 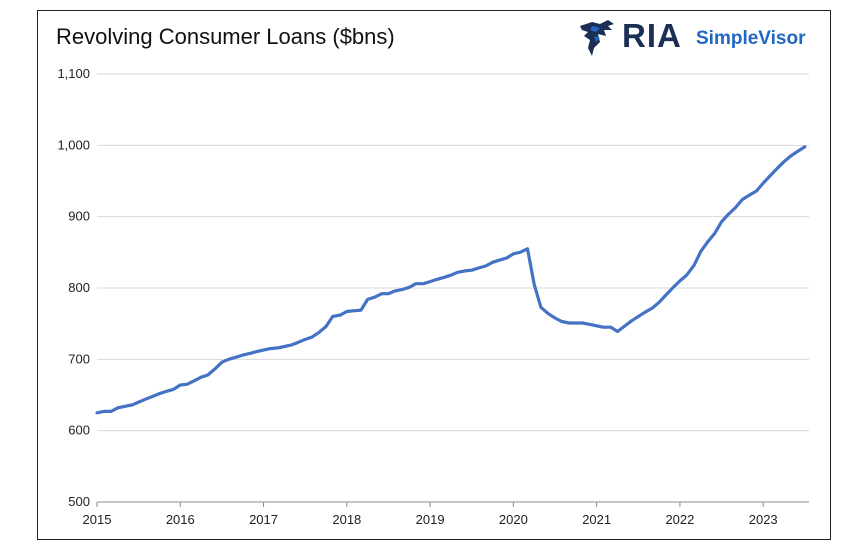 I want to click on x-tick-label: 2018, so click(x=346, y=519).